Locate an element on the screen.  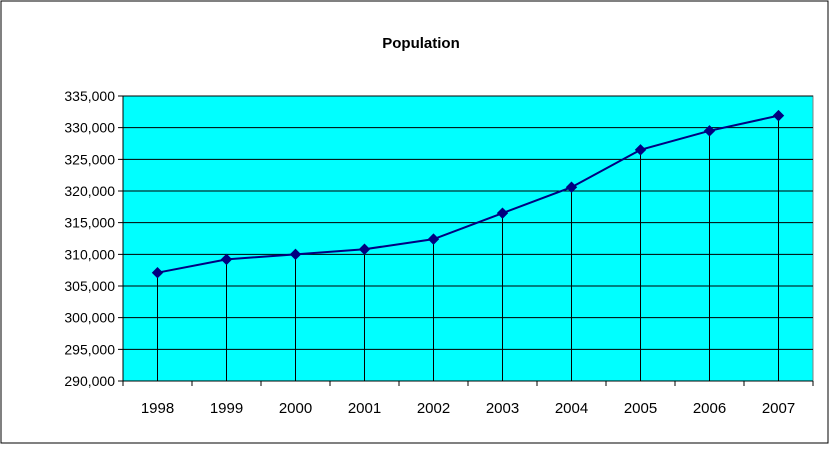
x-tick-label: 2003 is located at coordinates (502, 408).